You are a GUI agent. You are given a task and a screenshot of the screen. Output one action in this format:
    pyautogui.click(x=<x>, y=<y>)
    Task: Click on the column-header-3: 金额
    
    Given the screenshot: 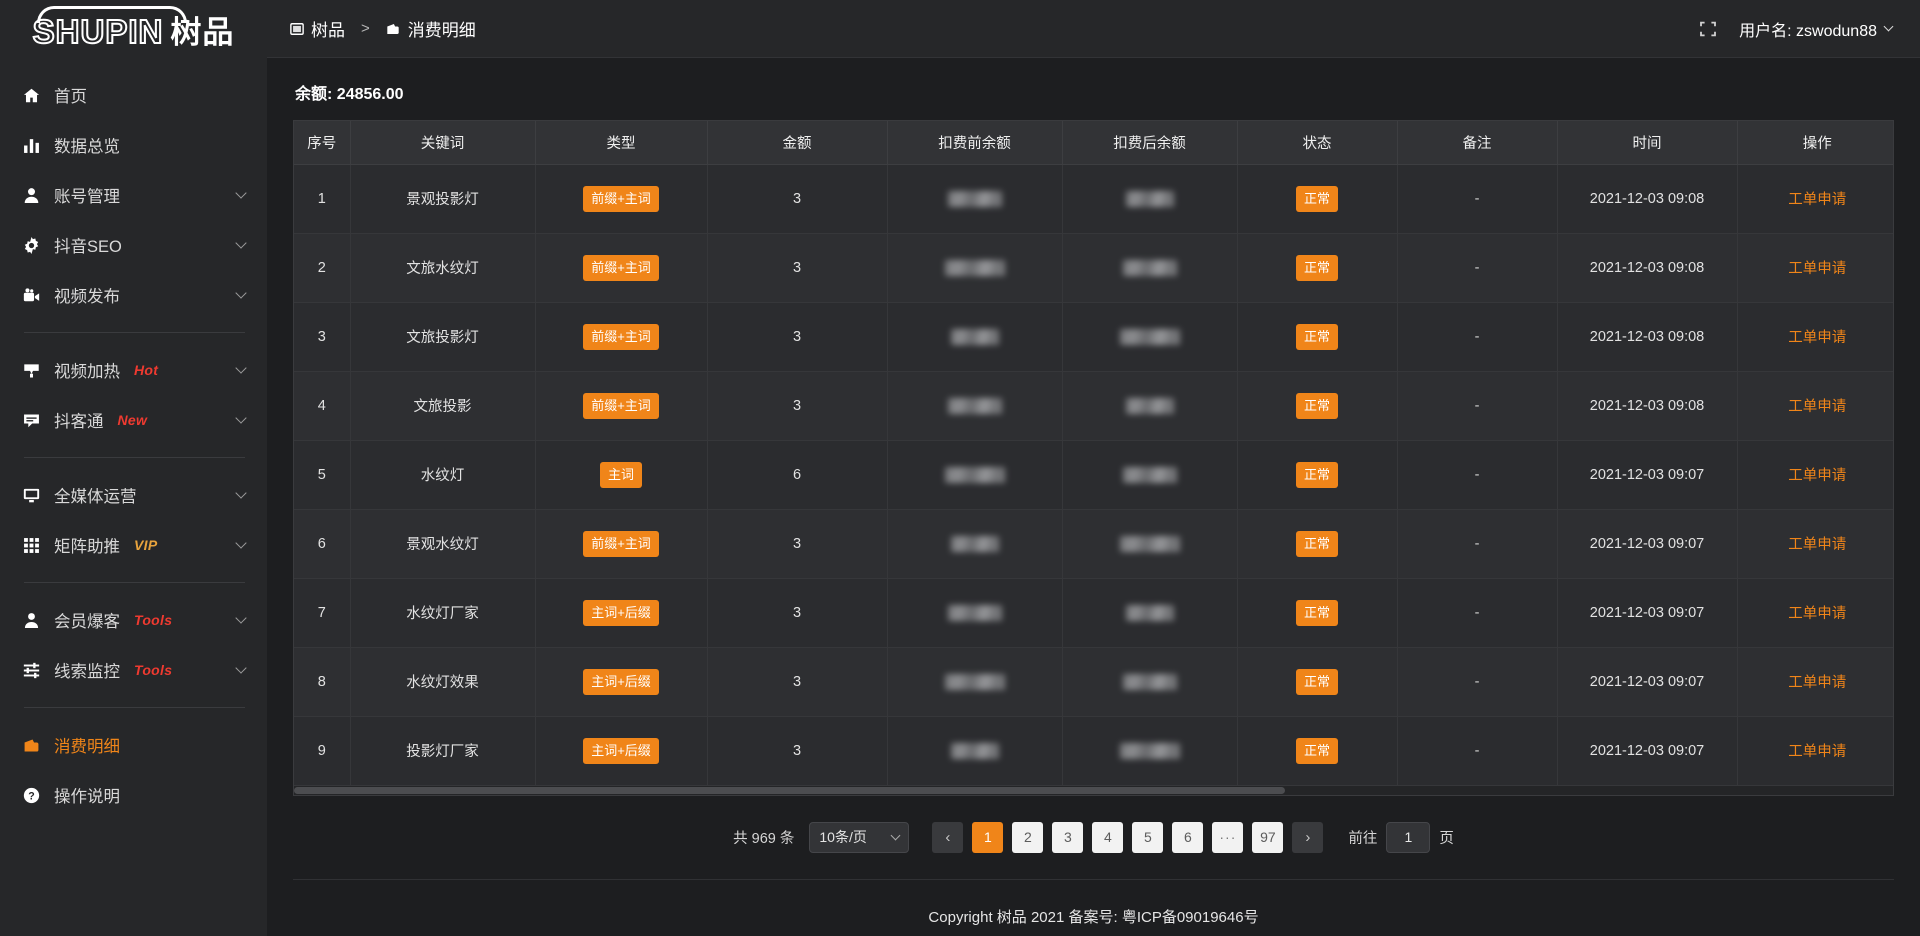 What is the action you would take?
    pyautogui.click(x=797, y=143)
    